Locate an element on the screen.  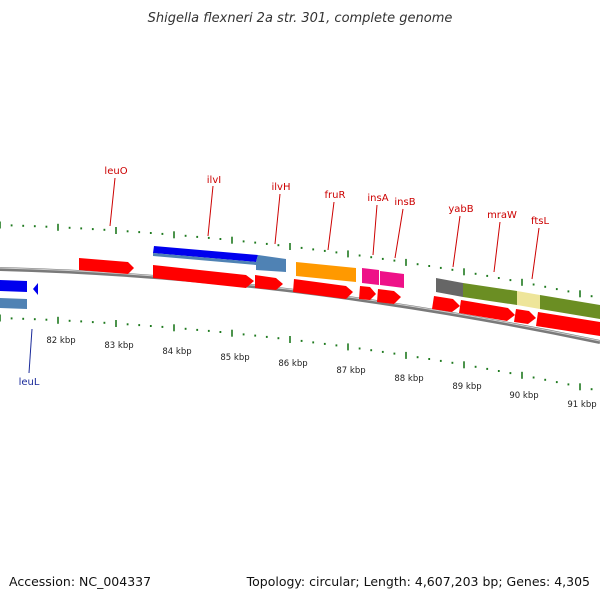
cds-arrow-ilvI is located at coordinates (203, 276).